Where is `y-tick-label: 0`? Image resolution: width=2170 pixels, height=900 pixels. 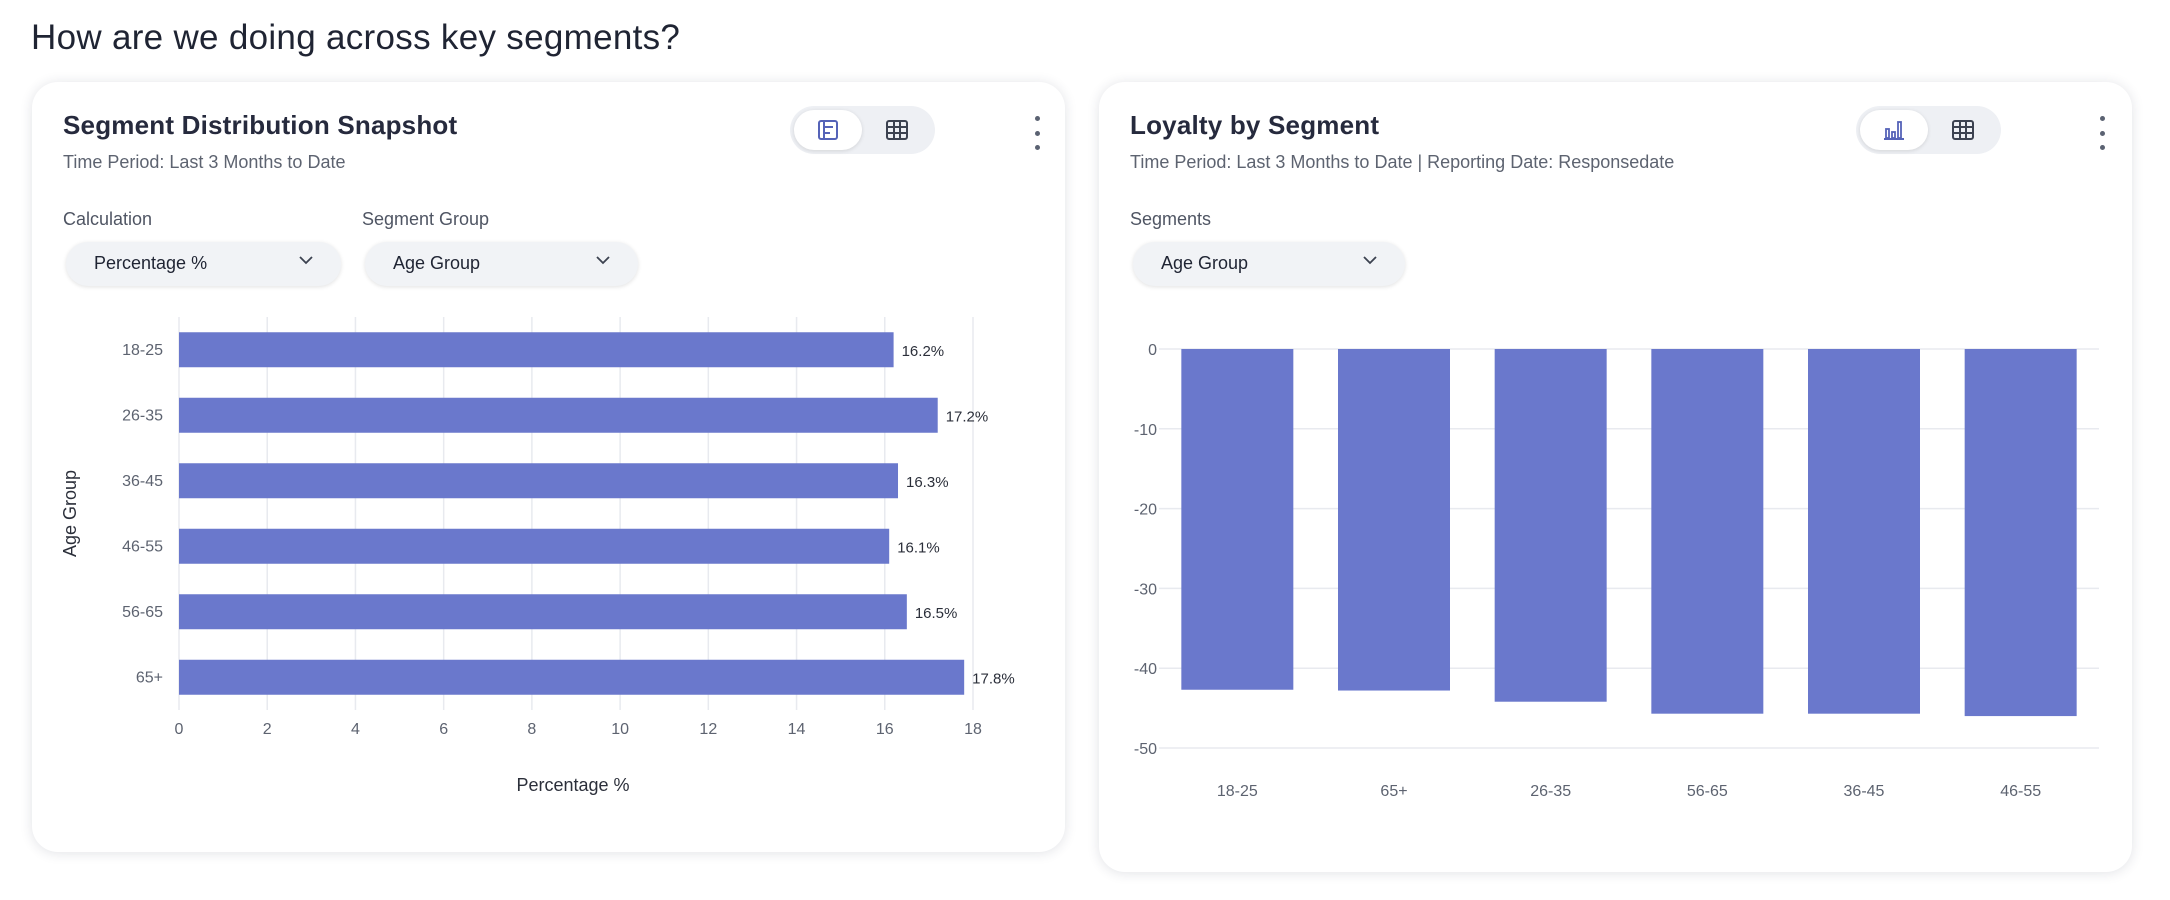 y-tick-label: 0 is located at coordinates (1152, 350).